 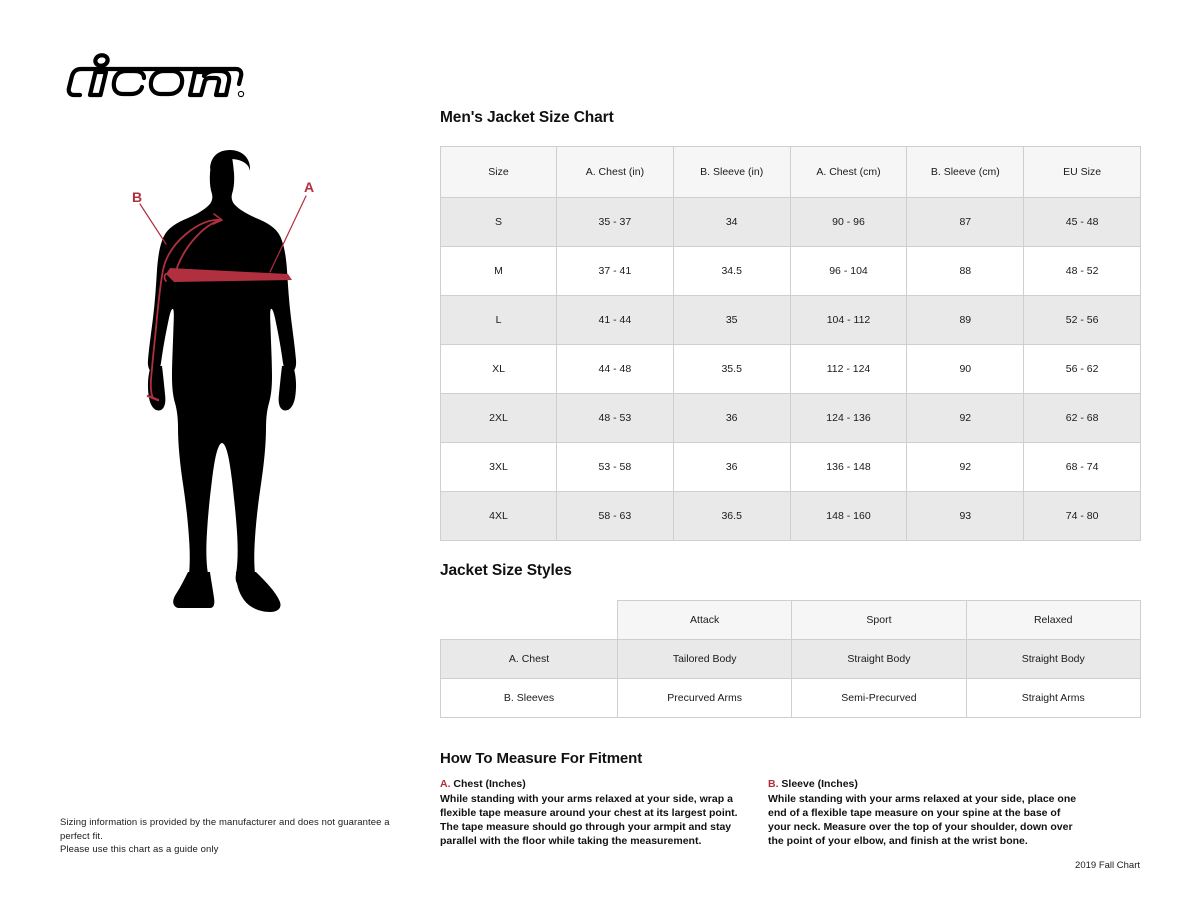 What do you see at coordinates (731, 320) in the screenshot?
I see `cell-sleeve-in: 35` at bounding box center [731, 320].